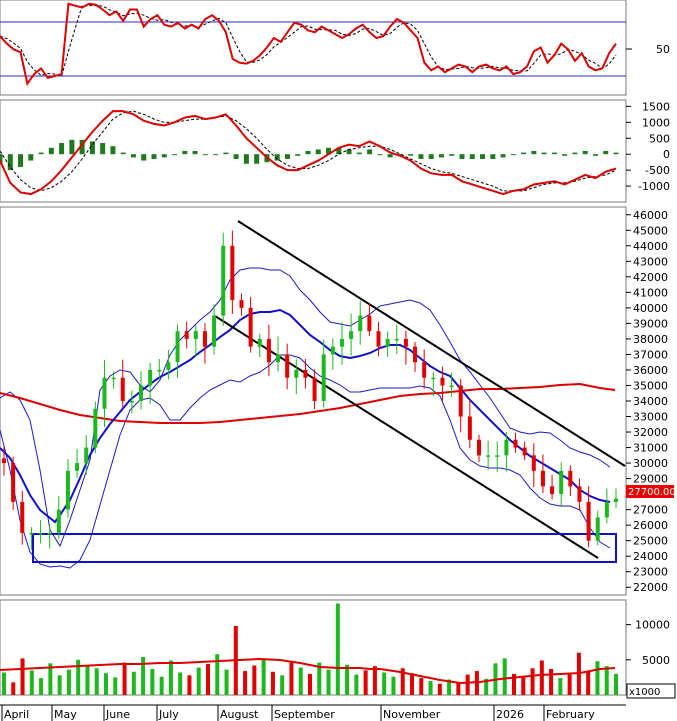 Image resolution: width=677 pixels, height=721 pixels. Describe the element at coordinates (656, 106) in the screenshot. I see `macd-tick-label: 1500` at that location.